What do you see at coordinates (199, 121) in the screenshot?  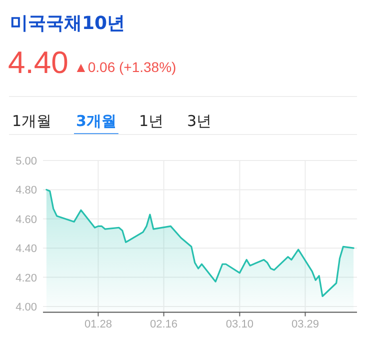 I see `text: 3년` at bounding box center [199, 121].